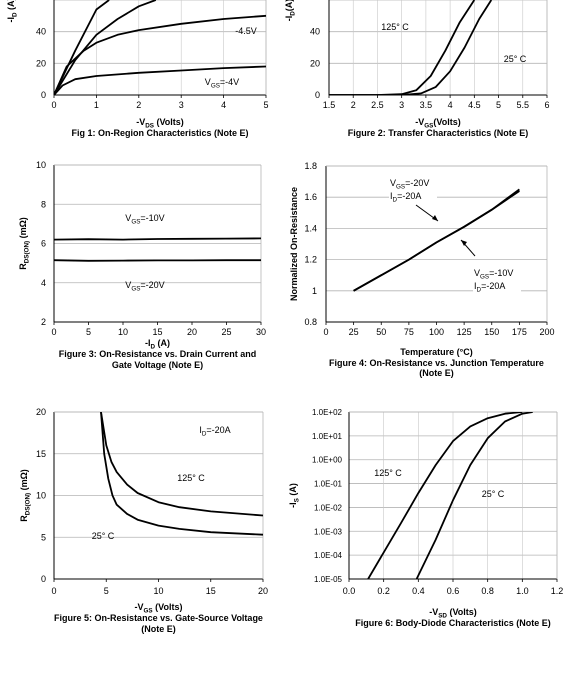  I want to click on x-axis-label: Temperature (°C), so click(436, 352).